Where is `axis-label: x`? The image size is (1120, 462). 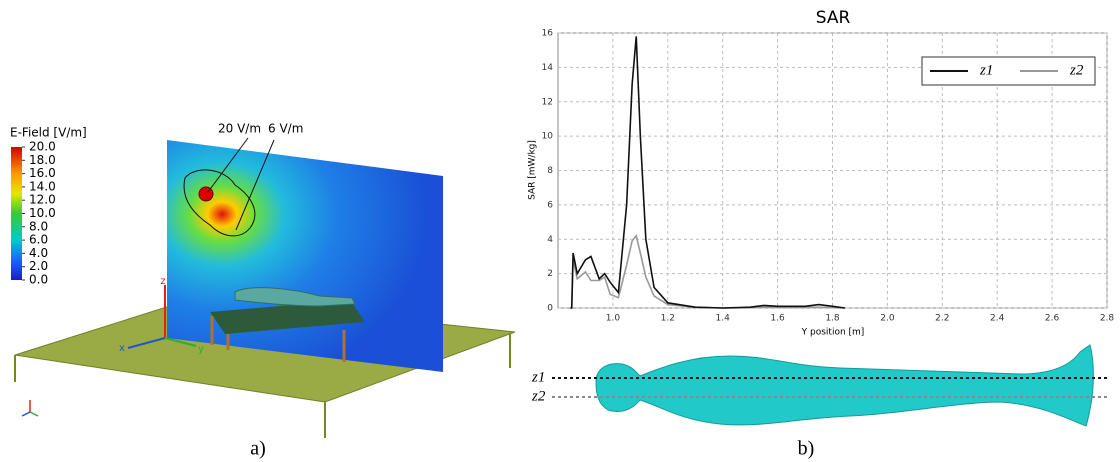
axis-label: x is located at coordinates (122, 348).